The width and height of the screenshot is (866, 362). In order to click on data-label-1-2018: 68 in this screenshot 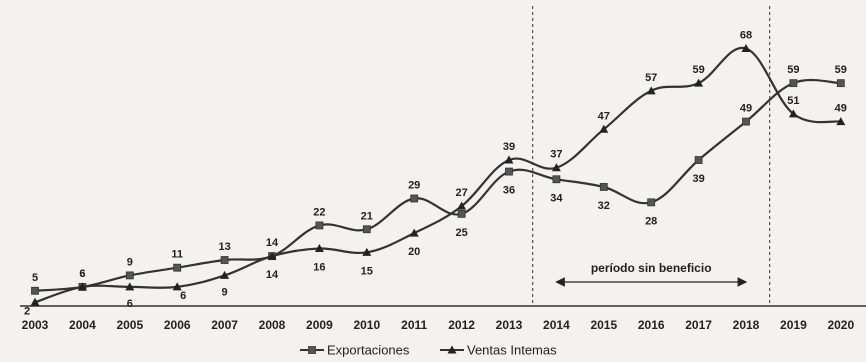, I will do `click(746, 36)`.